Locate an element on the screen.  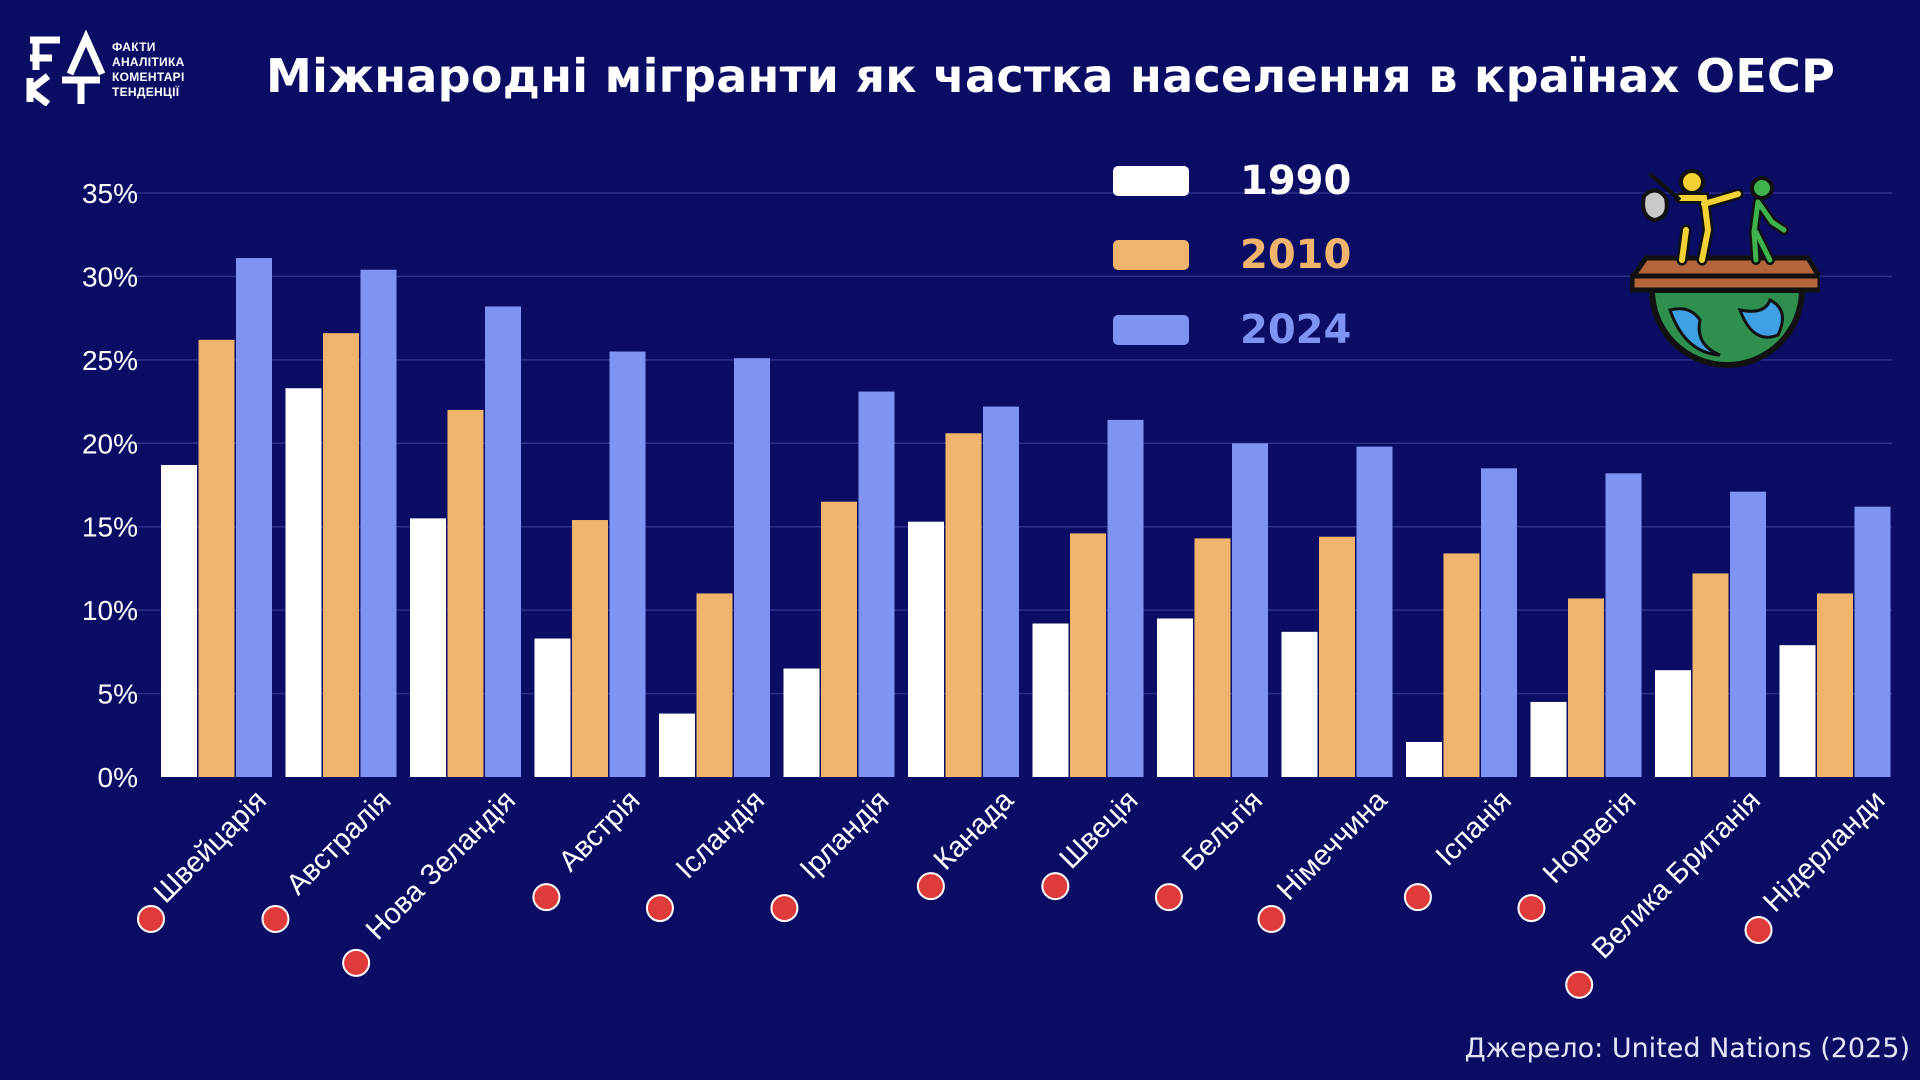
x-tick-label: Швейцарія is located at coordinates (210, 846).